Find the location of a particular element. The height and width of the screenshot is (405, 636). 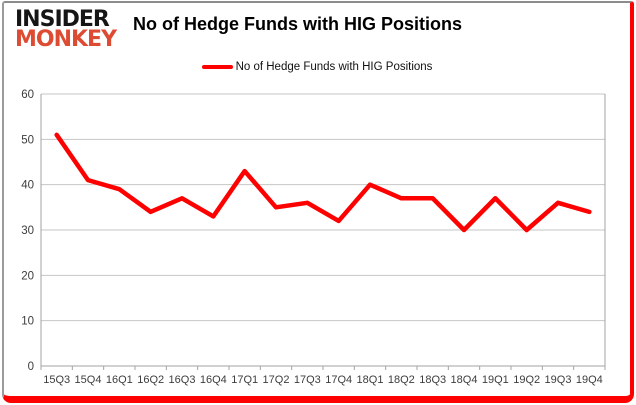

x-tick-label: 17Q1 is located at coordinates (244, 380).